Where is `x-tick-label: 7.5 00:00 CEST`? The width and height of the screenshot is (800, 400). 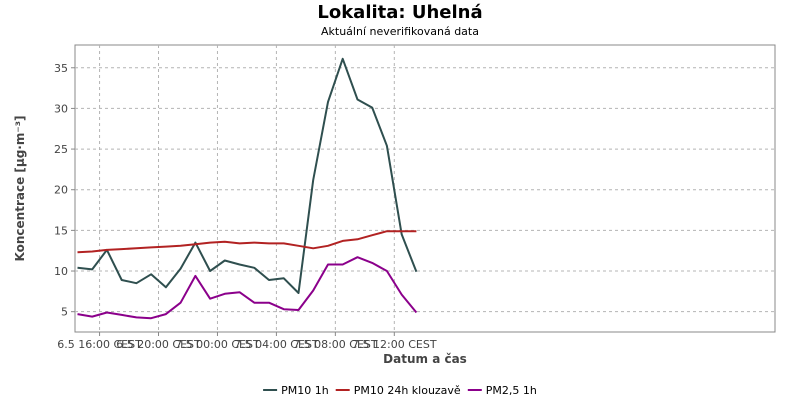 x-tick-label: 7.5 00:00 CEST is located at coordinates (217, 344).